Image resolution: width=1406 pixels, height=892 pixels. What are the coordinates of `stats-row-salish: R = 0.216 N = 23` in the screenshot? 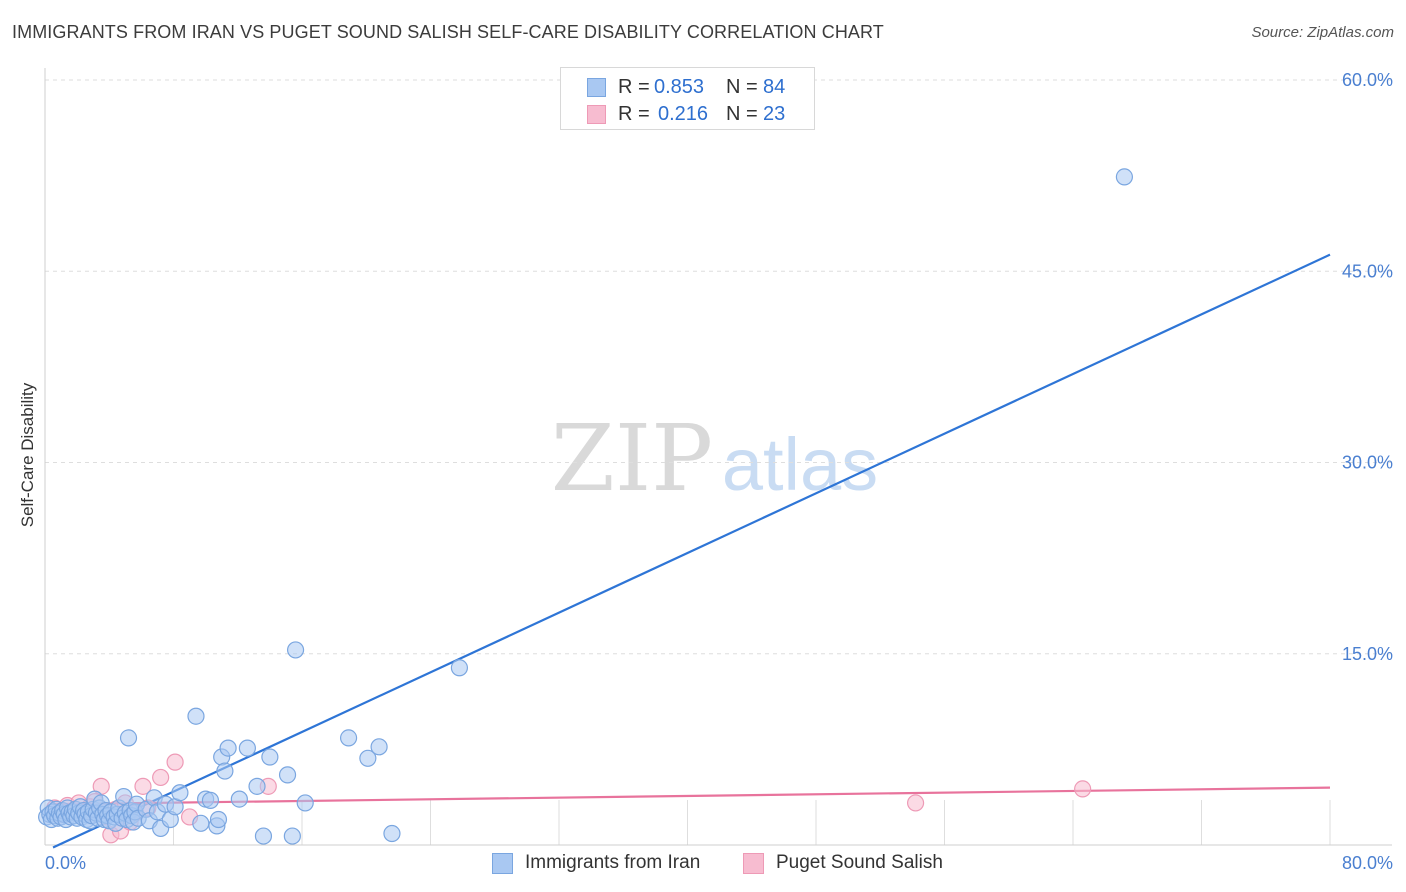 It's located at (673, 114).